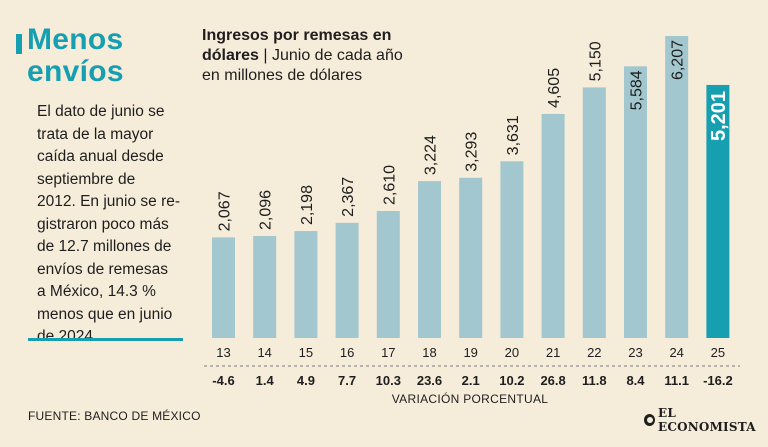  Describe the element at coordinates (429, 380) in the screenshot. I see `variation-label: 23.6` at that location.